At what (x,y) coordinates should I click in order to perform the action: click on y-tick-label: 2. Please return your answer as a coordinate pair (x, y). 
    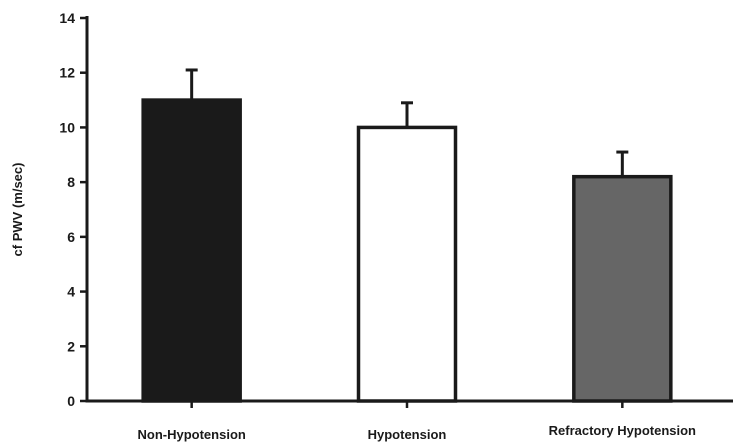
    Looking at the image, I should click on (71, 346).